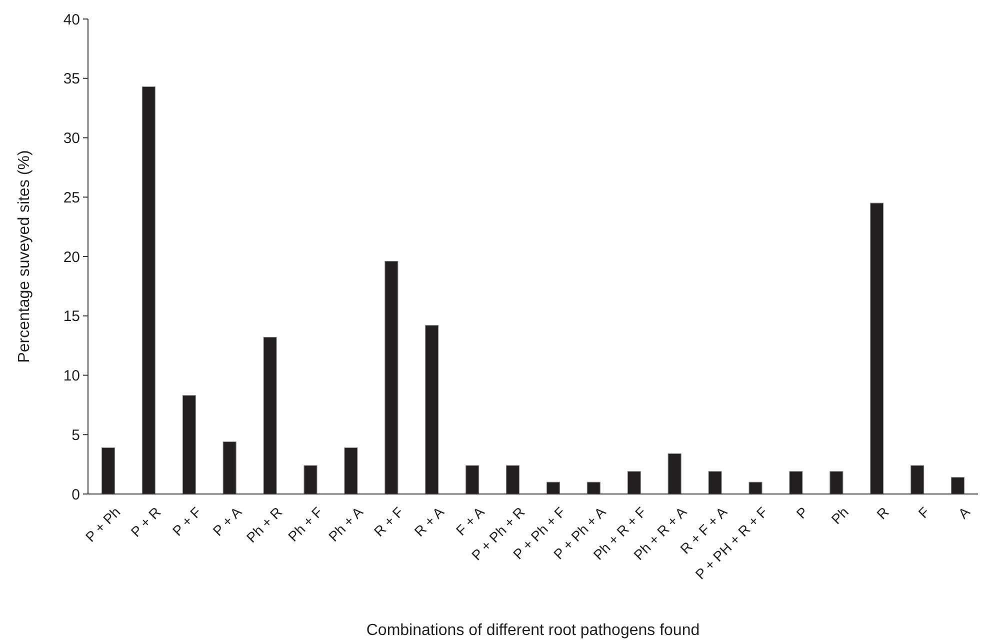 The height and width of the screenshot is (643, 984). I want to click on x-tick-label: Ph + F, so click(305, 524).